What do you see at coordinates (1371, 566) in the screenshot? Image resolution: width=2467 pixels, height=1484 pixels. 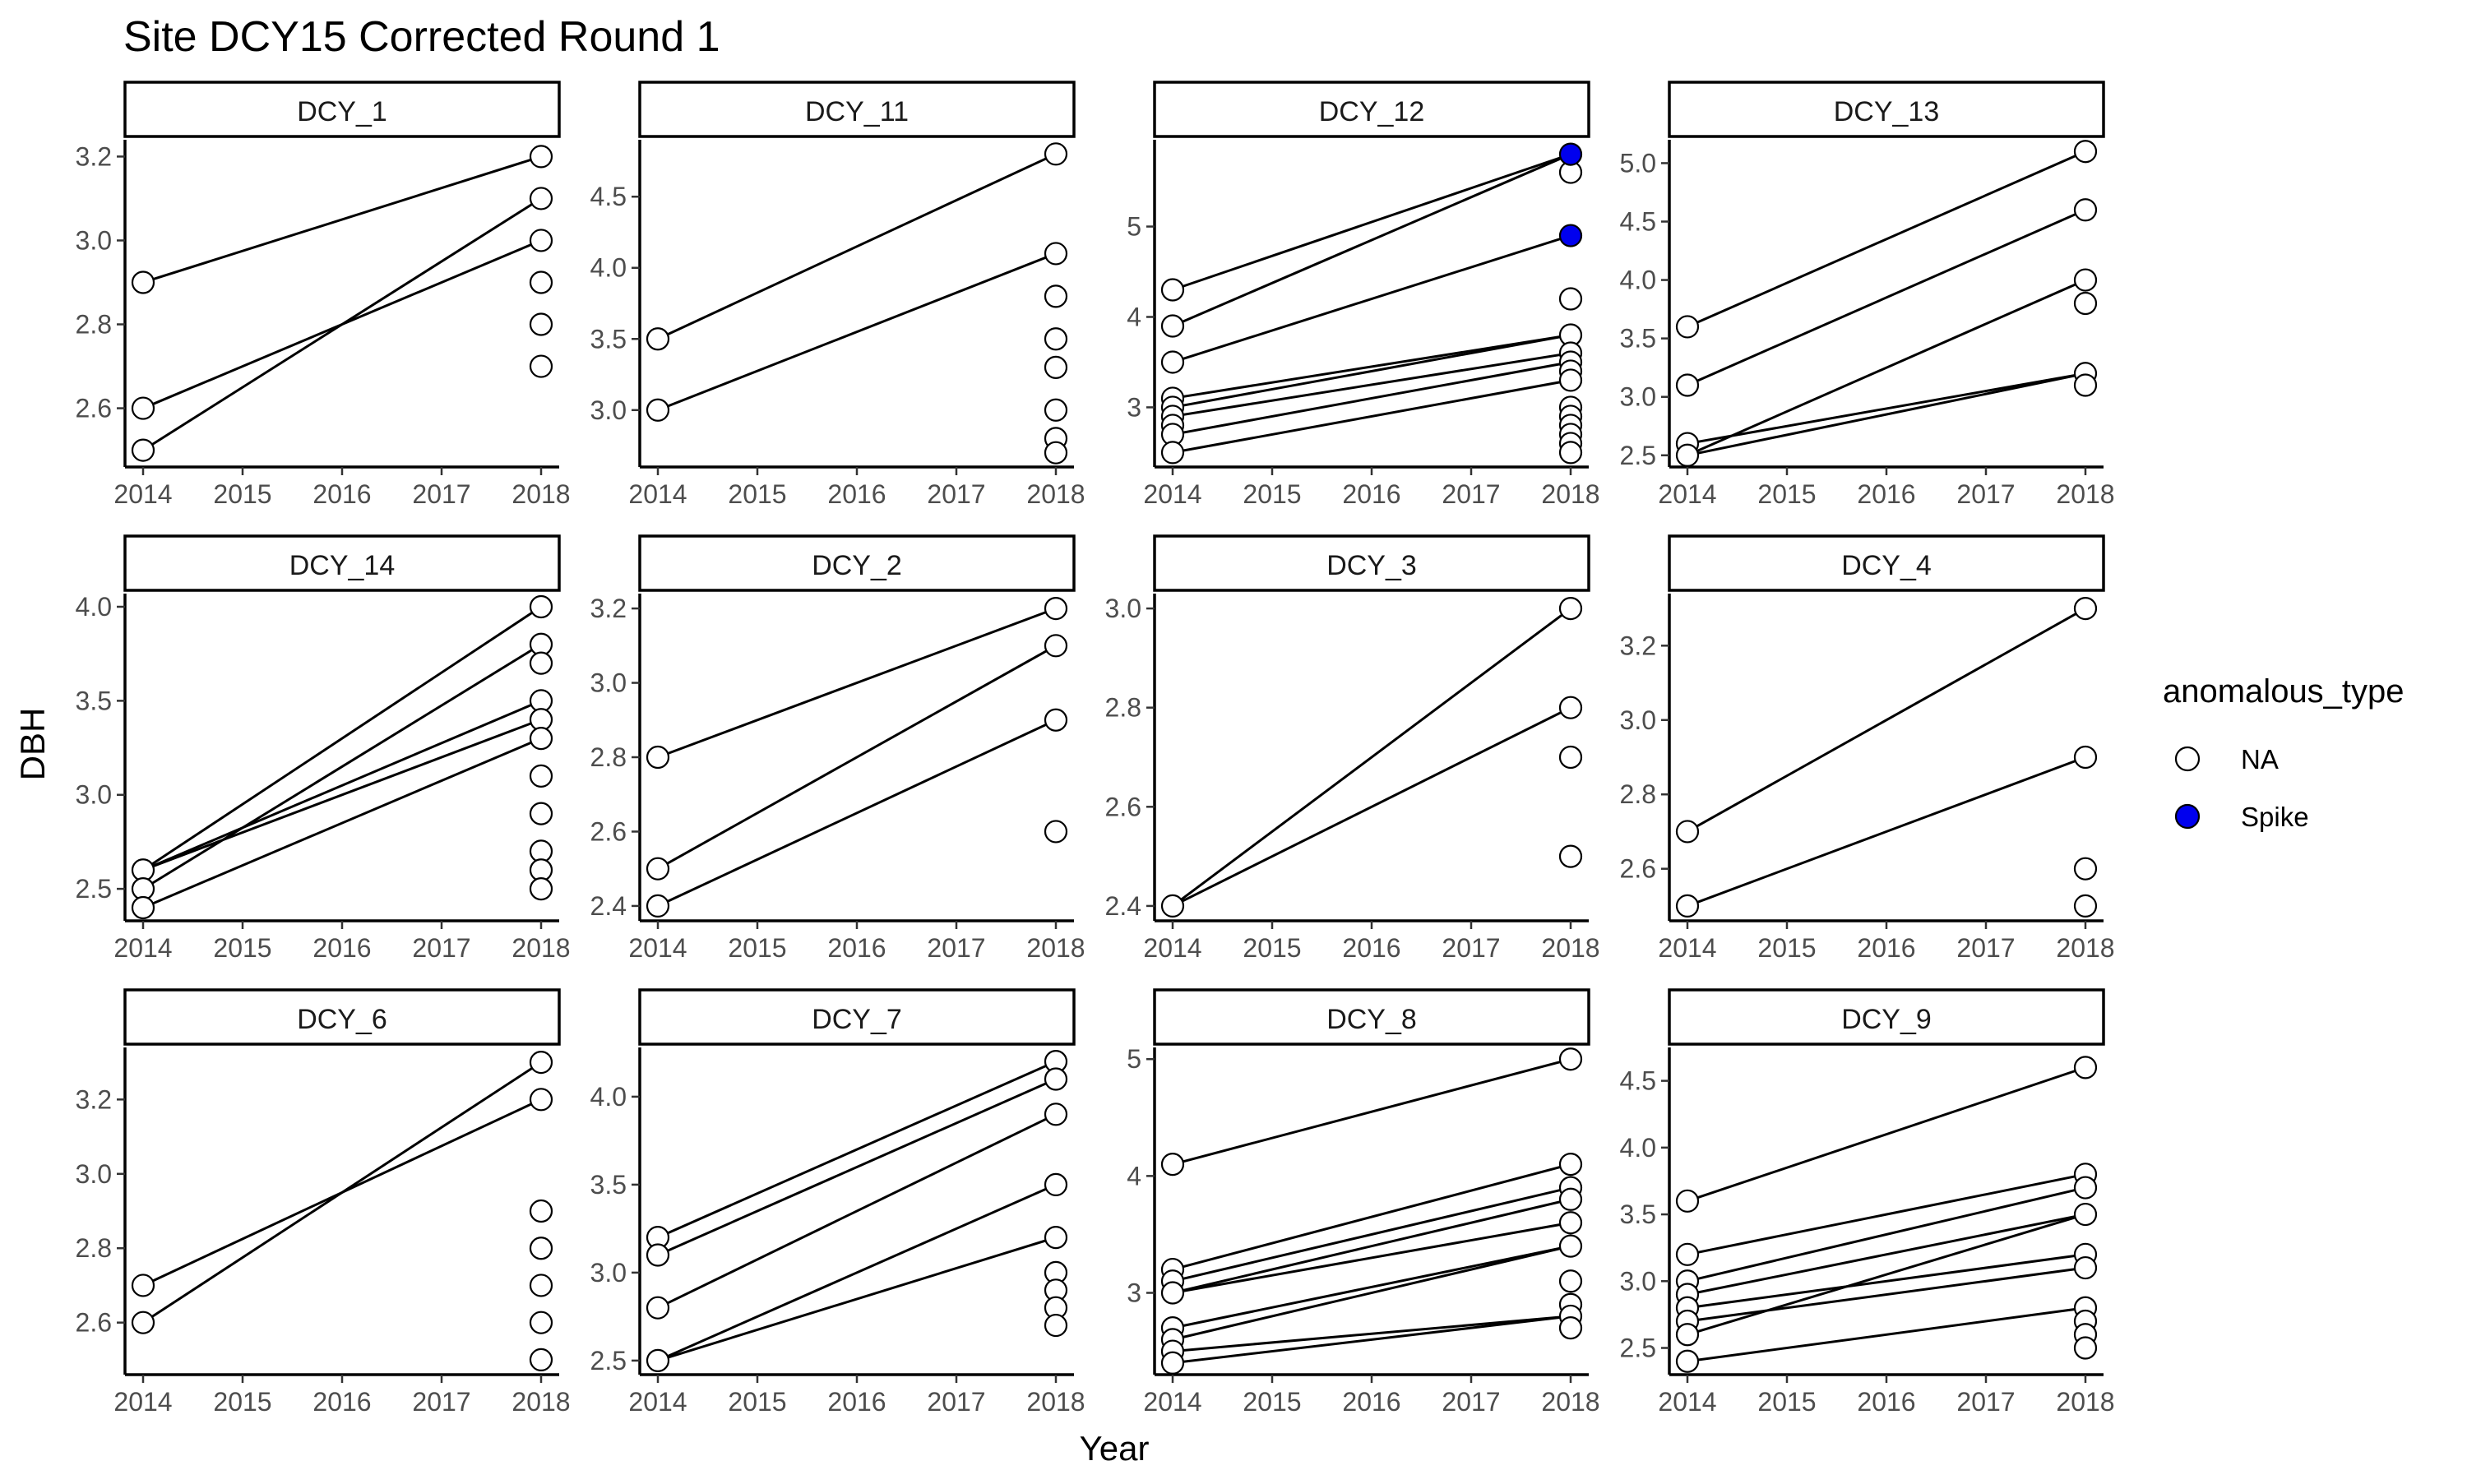 I see `facet-strip-label: DCY_3` at bounding box center [1371, 566].